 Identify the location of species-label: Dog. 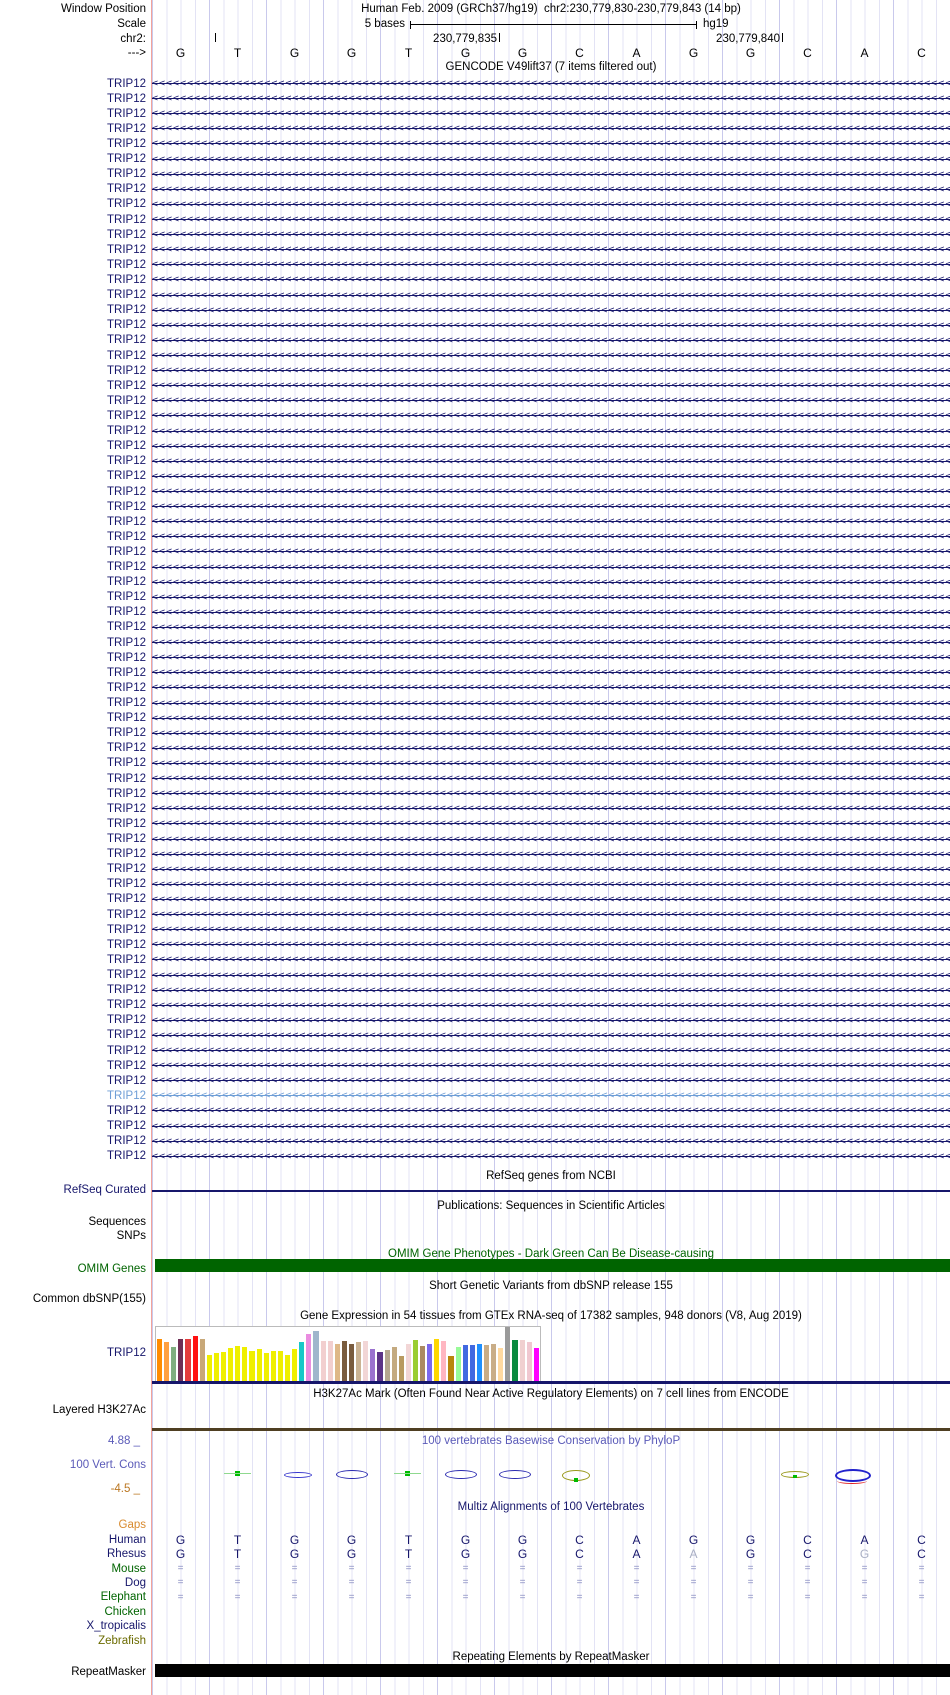
(135, 1582).